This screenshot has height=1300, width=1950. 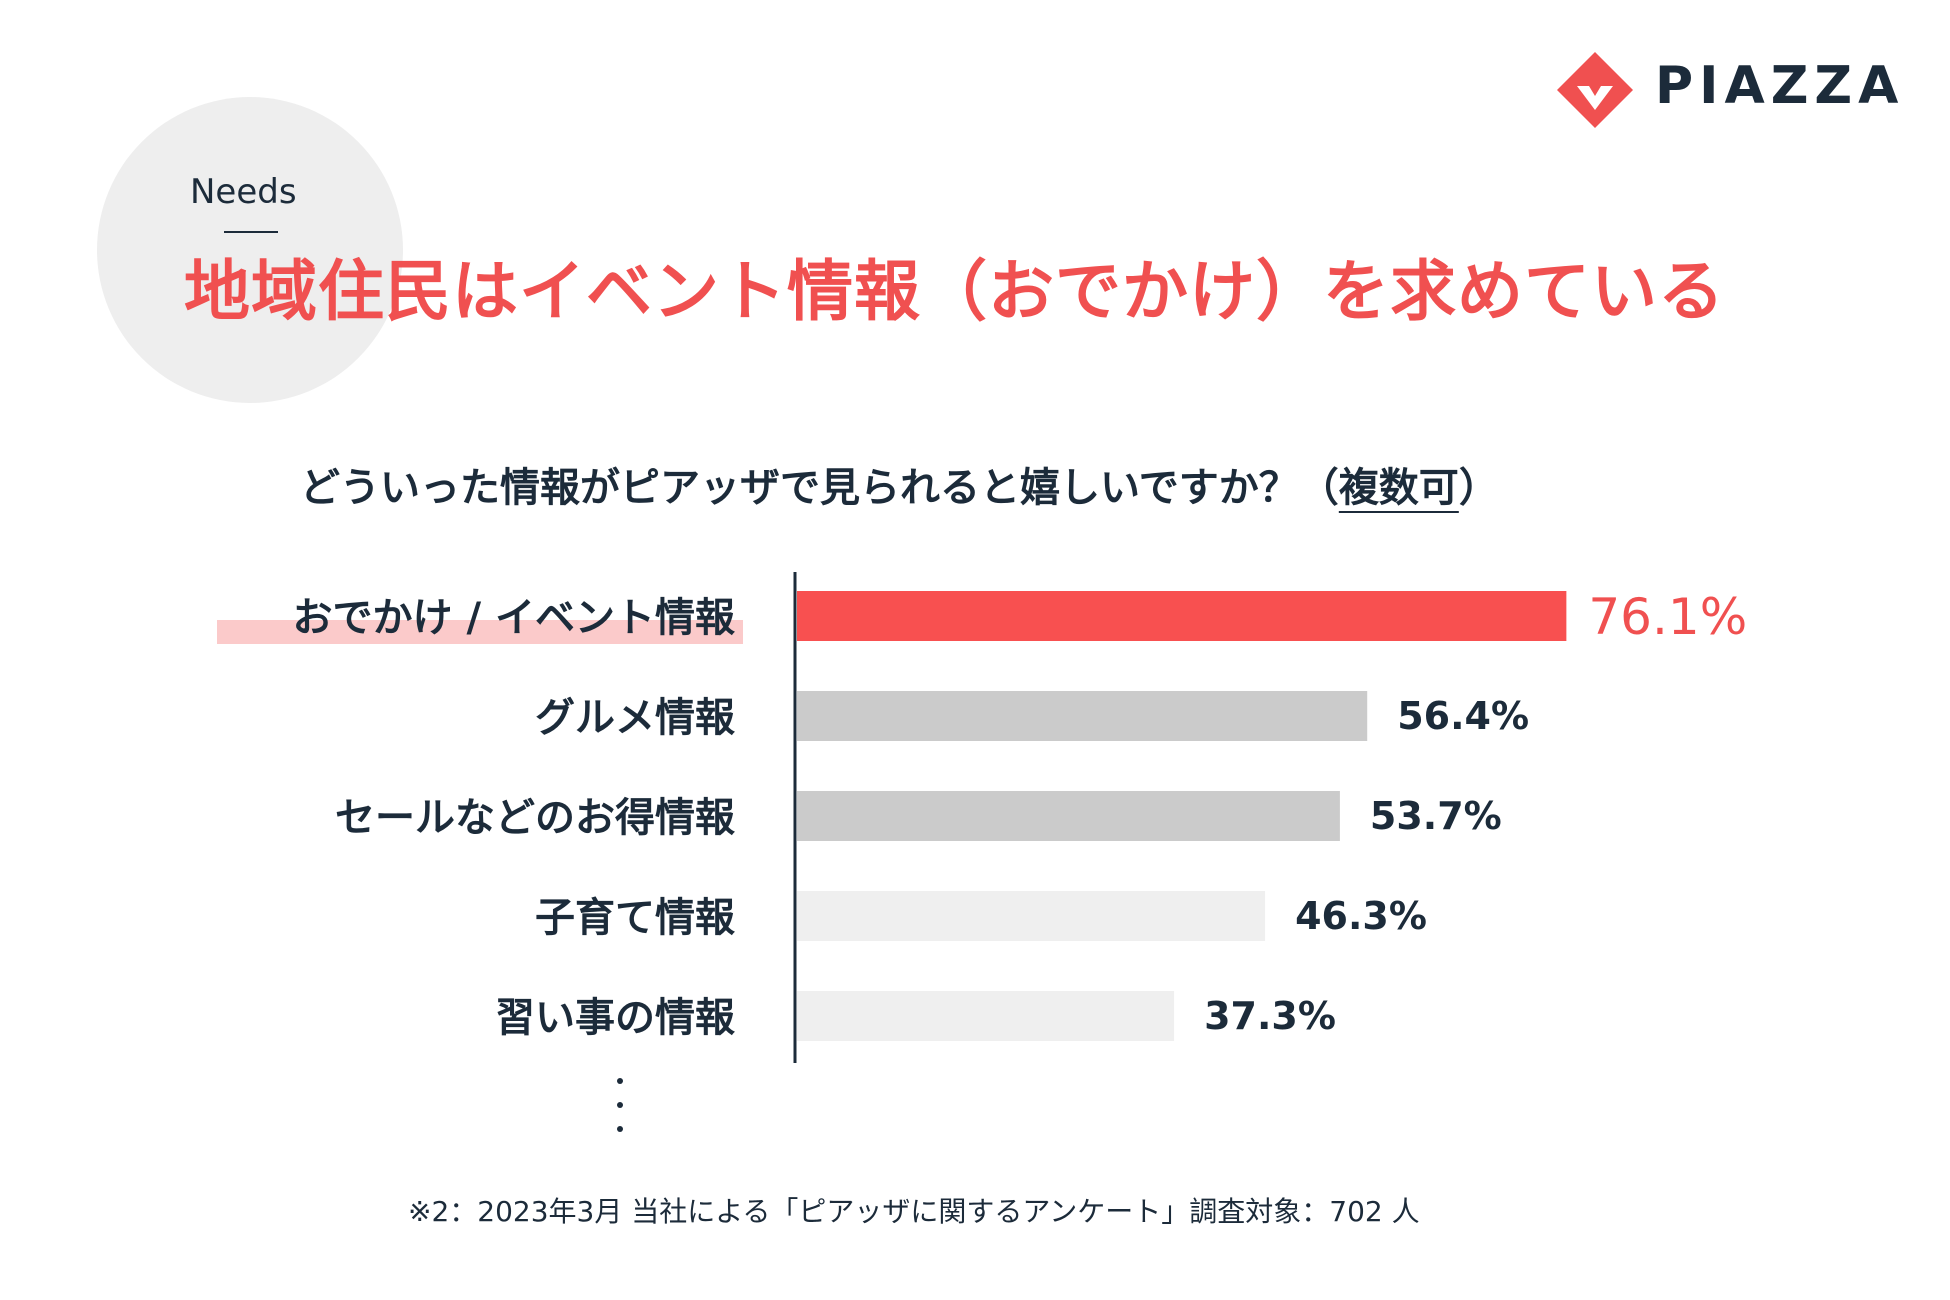 I want to click on diamond-check-icon, so click(x=1595, y=90).